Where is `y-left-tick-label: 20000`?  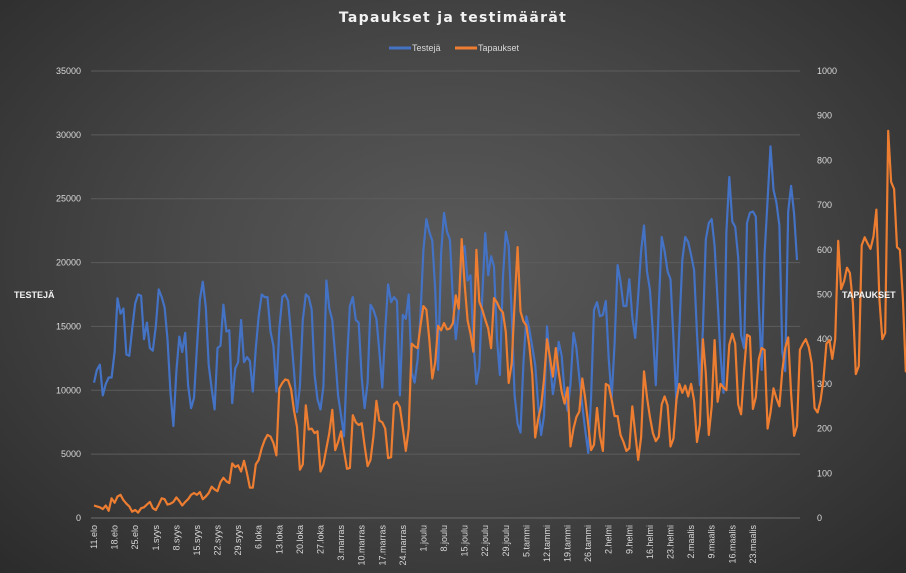 y-left-tick-label: 20000 is located at coordinates (68, 263).